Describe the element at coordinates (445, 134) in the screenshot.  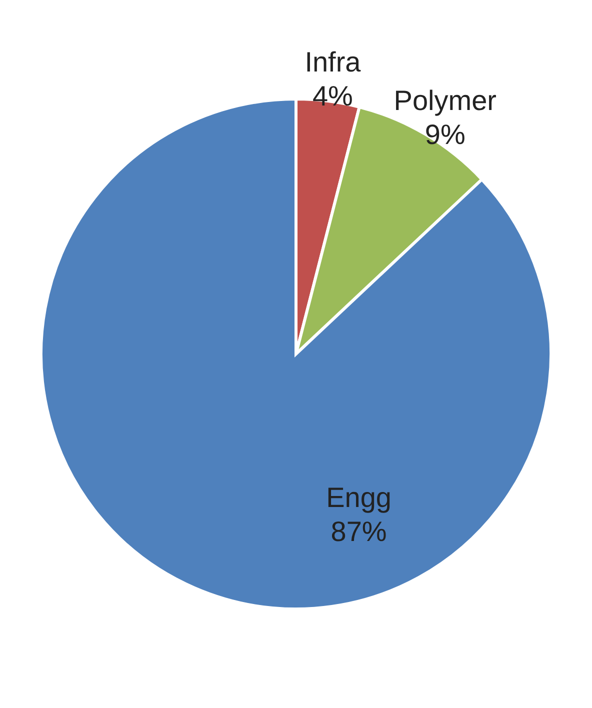
I see `data-label: 9%` at that location.